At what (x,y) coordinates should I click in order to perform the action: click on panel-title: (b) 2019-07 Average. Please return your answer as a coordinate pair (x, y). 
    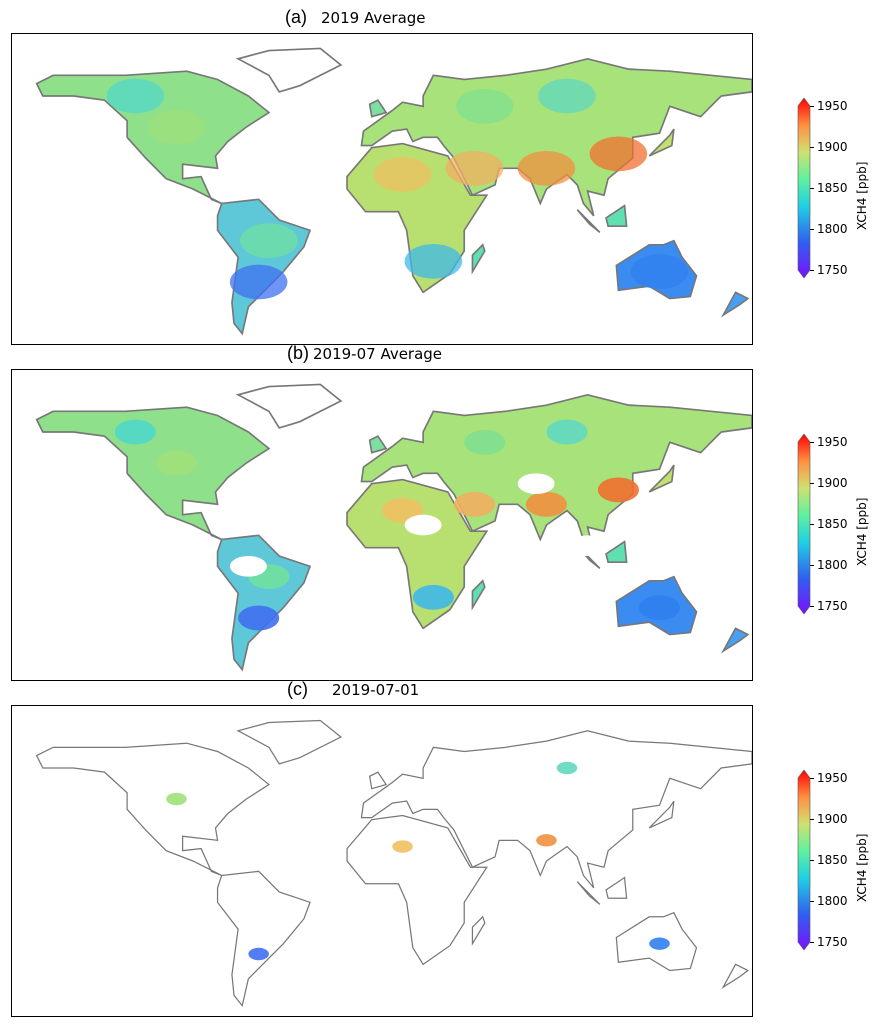
    Looking at the image, I should click on (364, 353).